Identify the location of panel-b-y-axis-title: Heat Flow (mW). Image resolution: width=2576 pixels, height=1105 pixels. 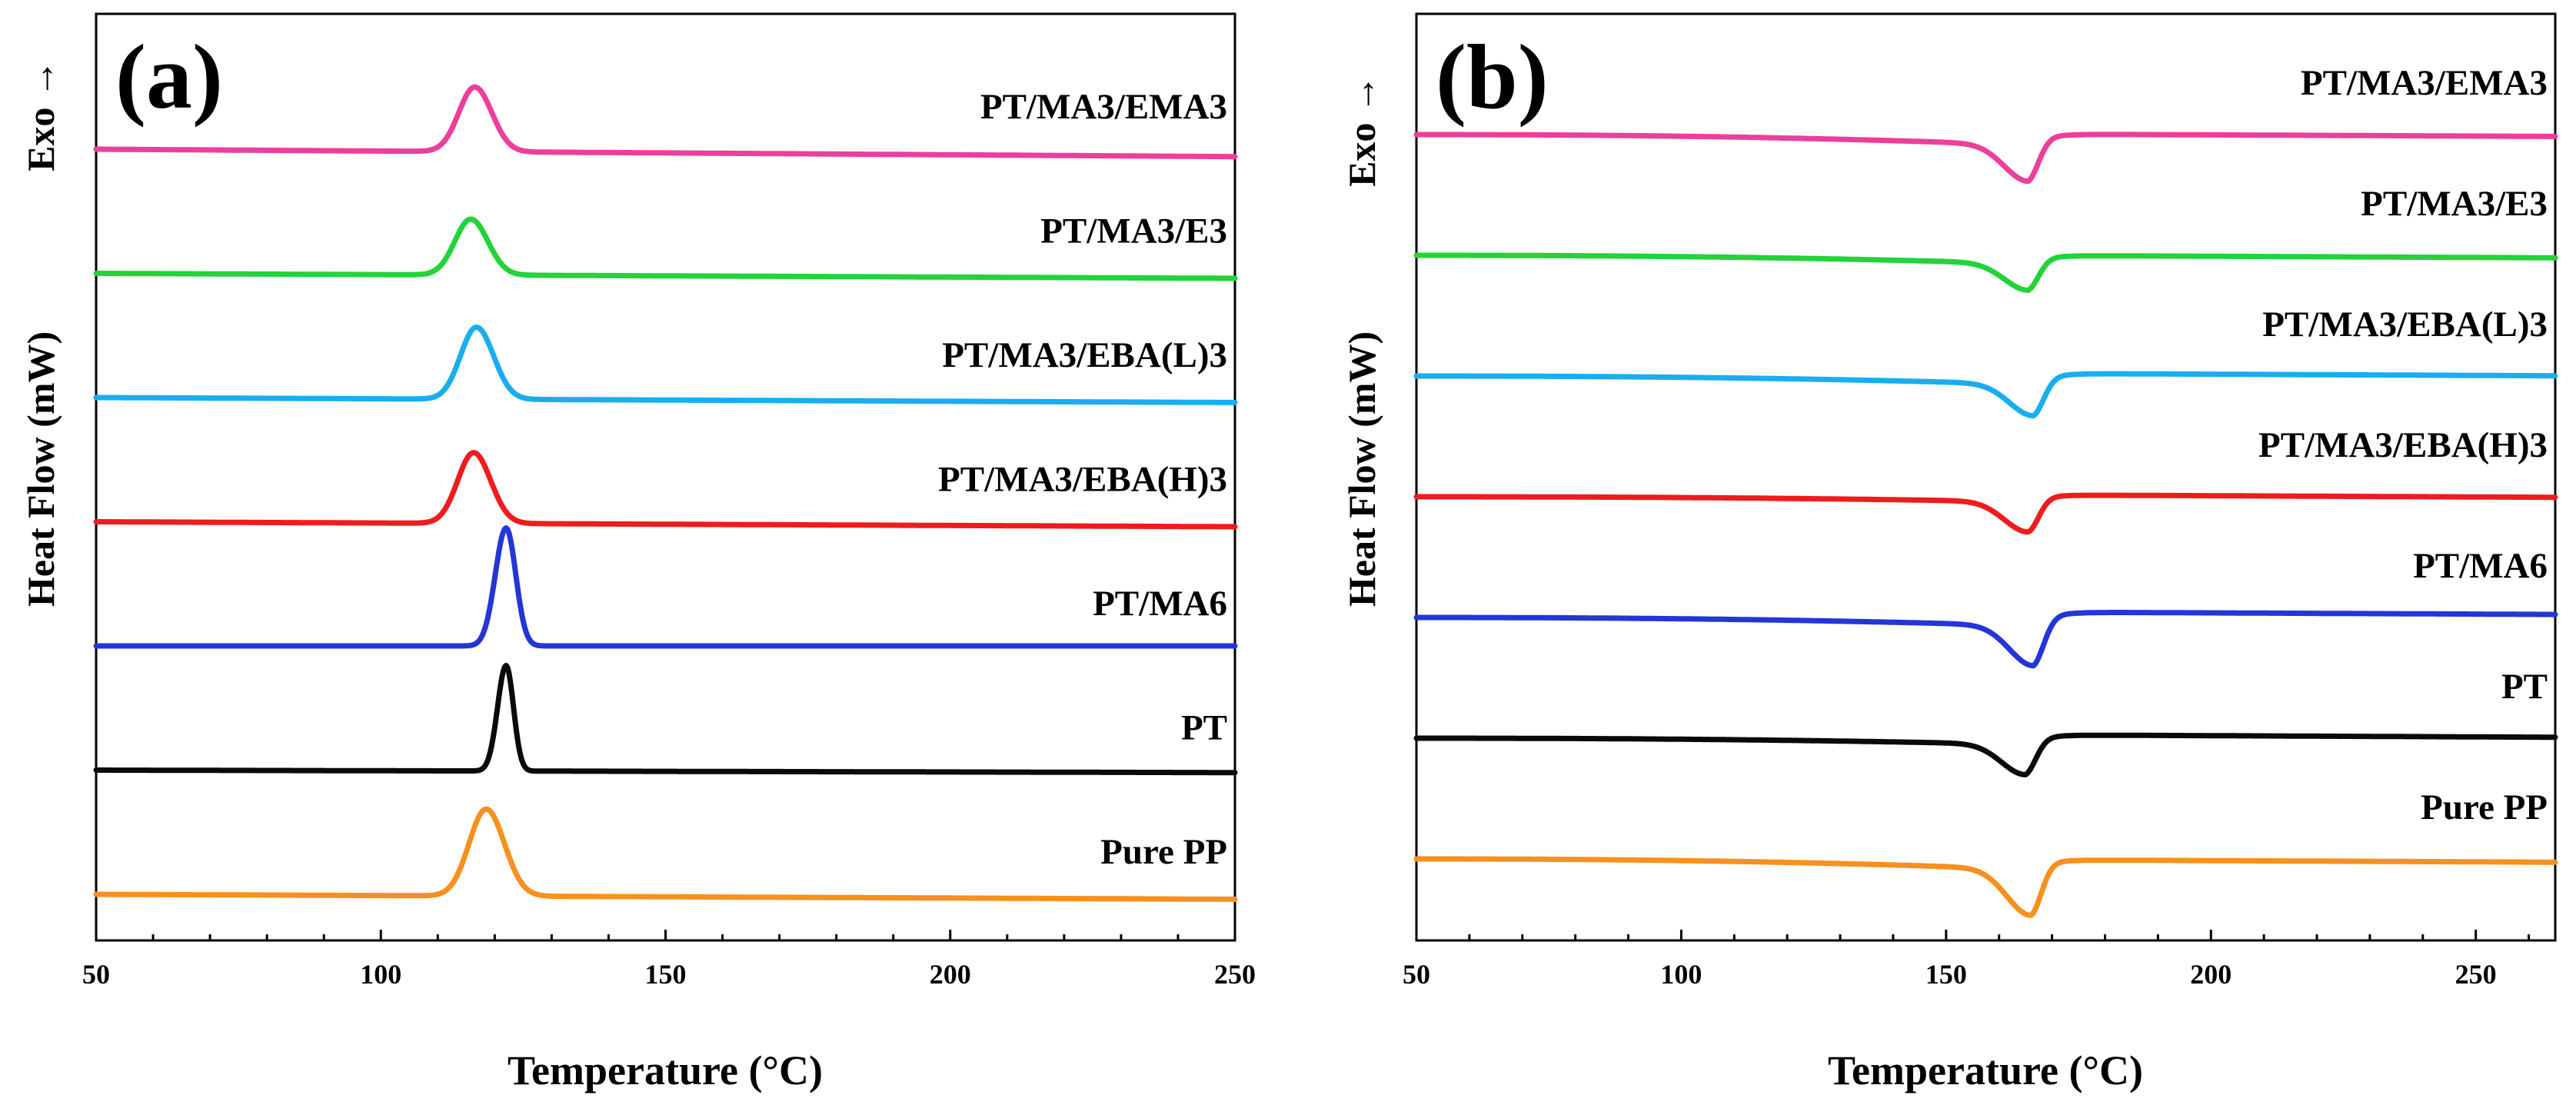
(1362, 469).